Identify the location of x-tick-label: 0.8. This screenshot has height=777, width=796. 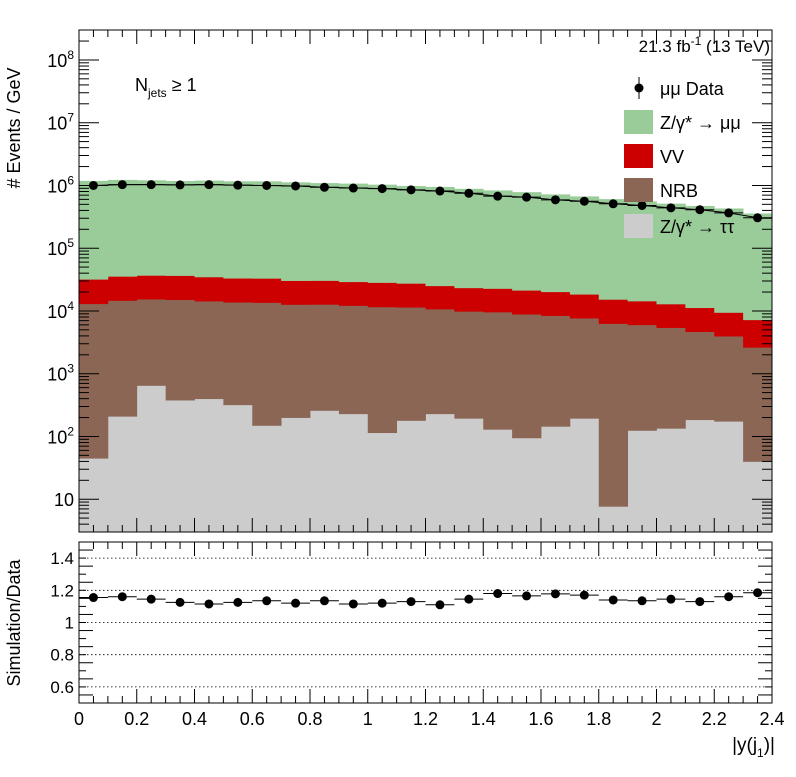
(309, 719).